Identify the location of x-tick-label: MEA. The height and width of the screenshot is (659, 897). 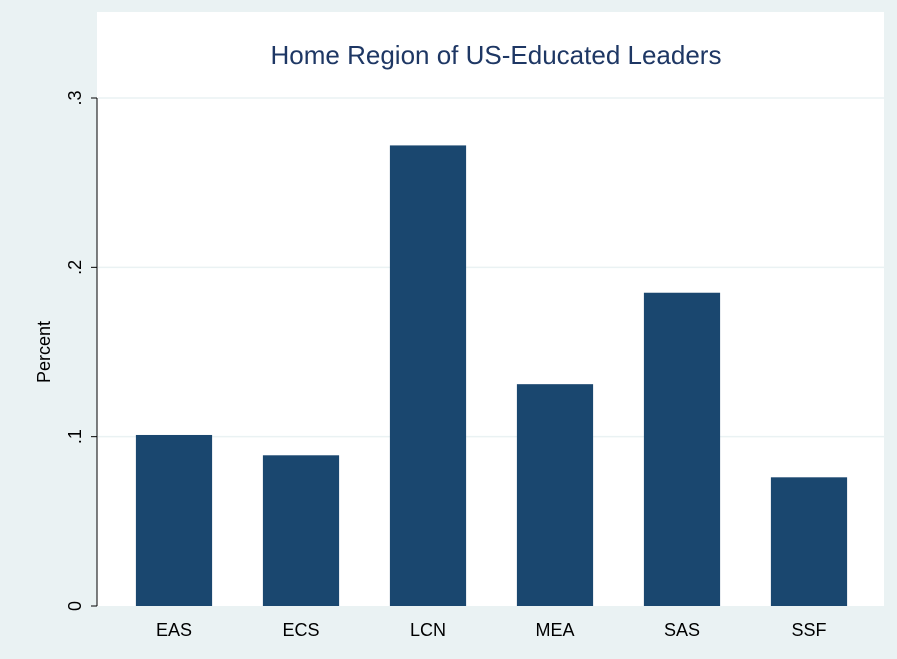
(554, 630).